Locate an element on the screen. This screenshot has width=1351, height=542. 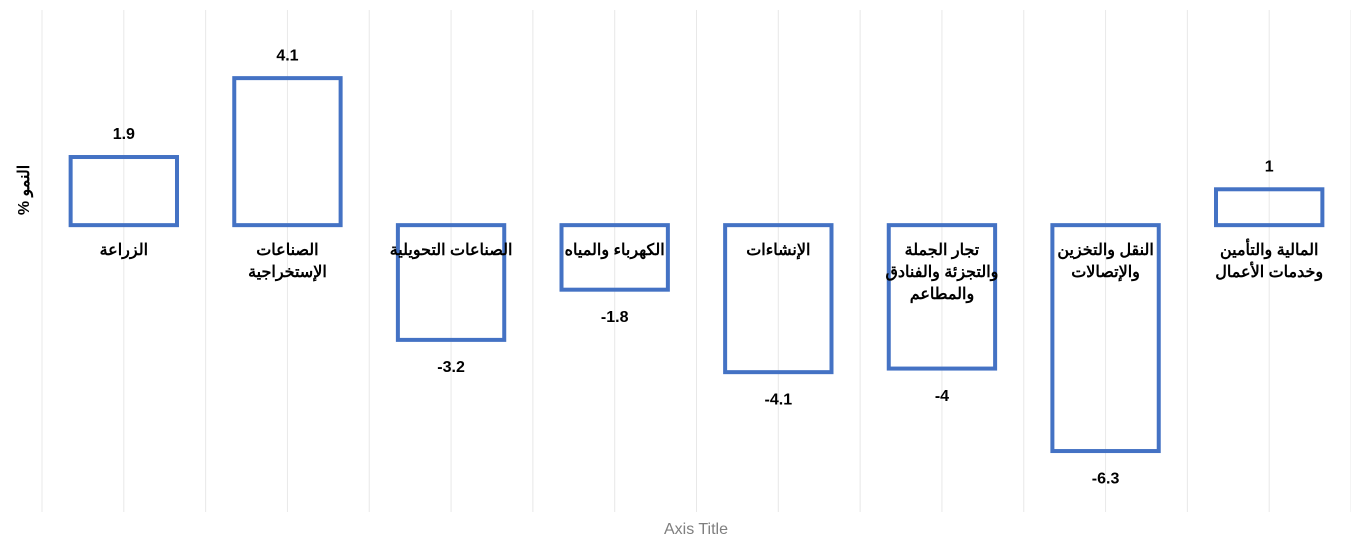
data-label: 1.9 is located at coordinates (124, 134).